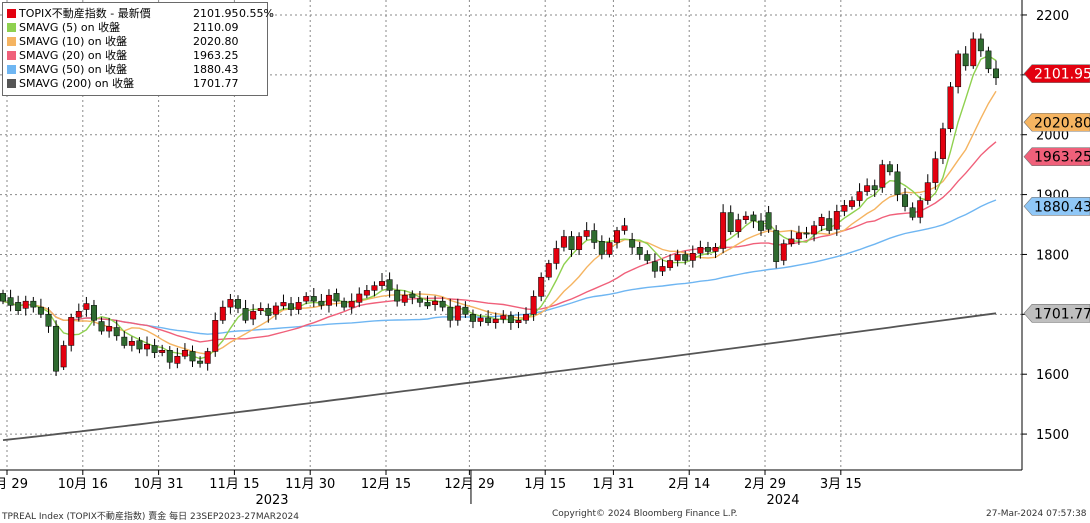 The height and width of the screenshot is (523, 1090). I want to click on x-tick-label: 10月 16, so click(83, 484).